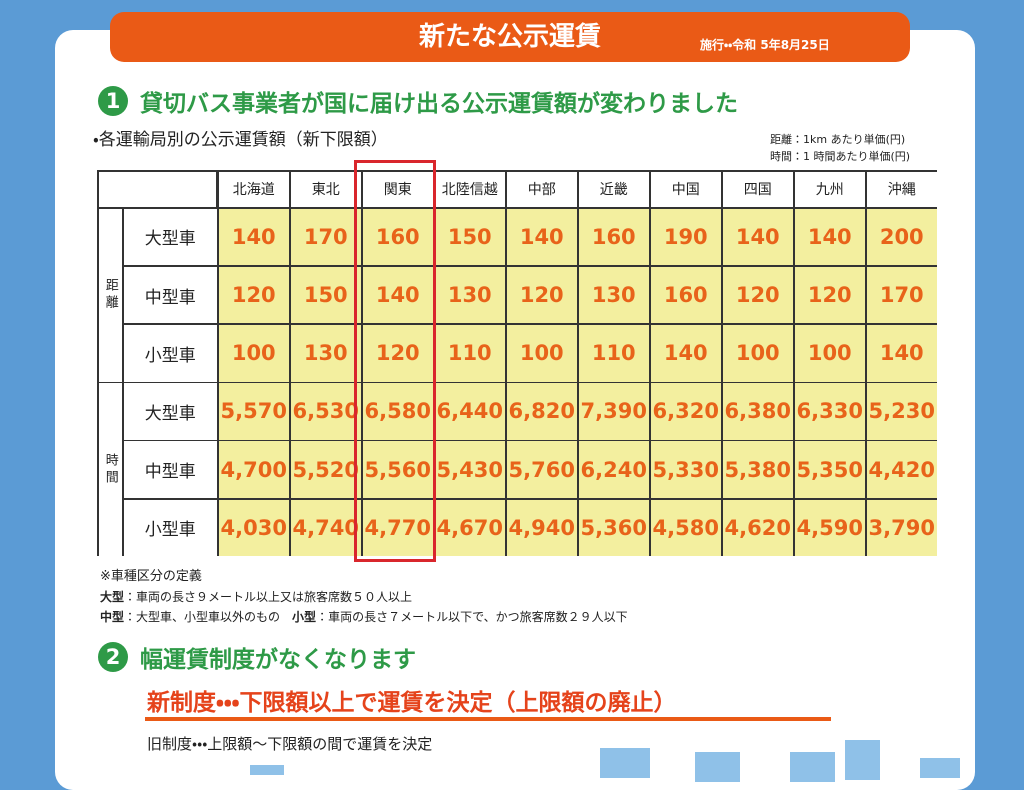 Image resolution: width=1024 pixels, height=790 pixels. What do you see at coordinates (829, 189) in the screenshot?
I see `column-header: 九州` at bounding box center [829, 189].